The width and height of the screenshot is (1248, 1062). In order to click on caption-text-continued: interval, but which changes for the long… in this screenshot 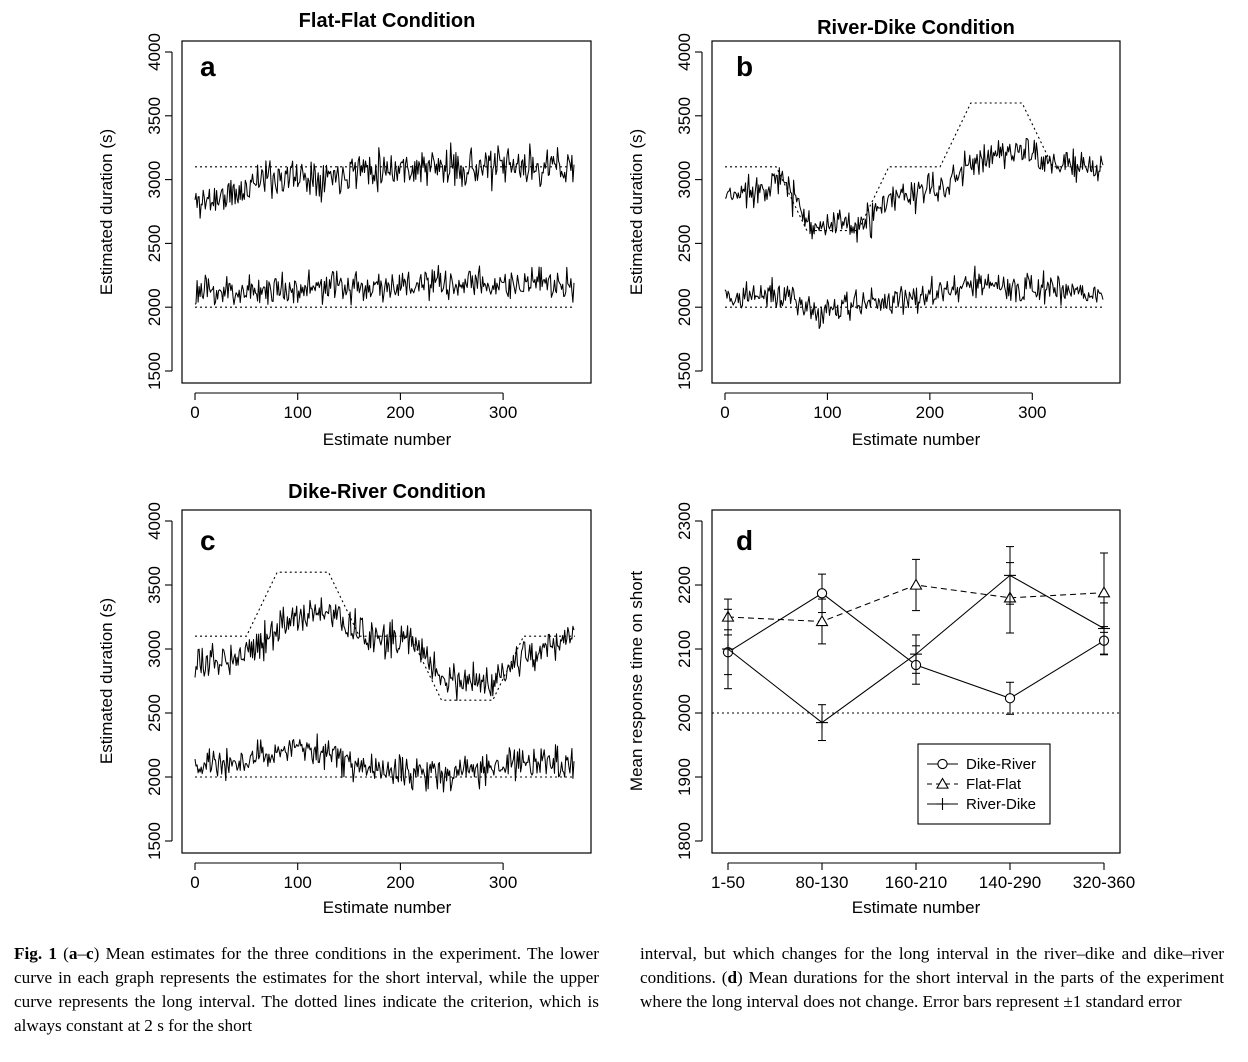, I will do `click(932, 977)`.